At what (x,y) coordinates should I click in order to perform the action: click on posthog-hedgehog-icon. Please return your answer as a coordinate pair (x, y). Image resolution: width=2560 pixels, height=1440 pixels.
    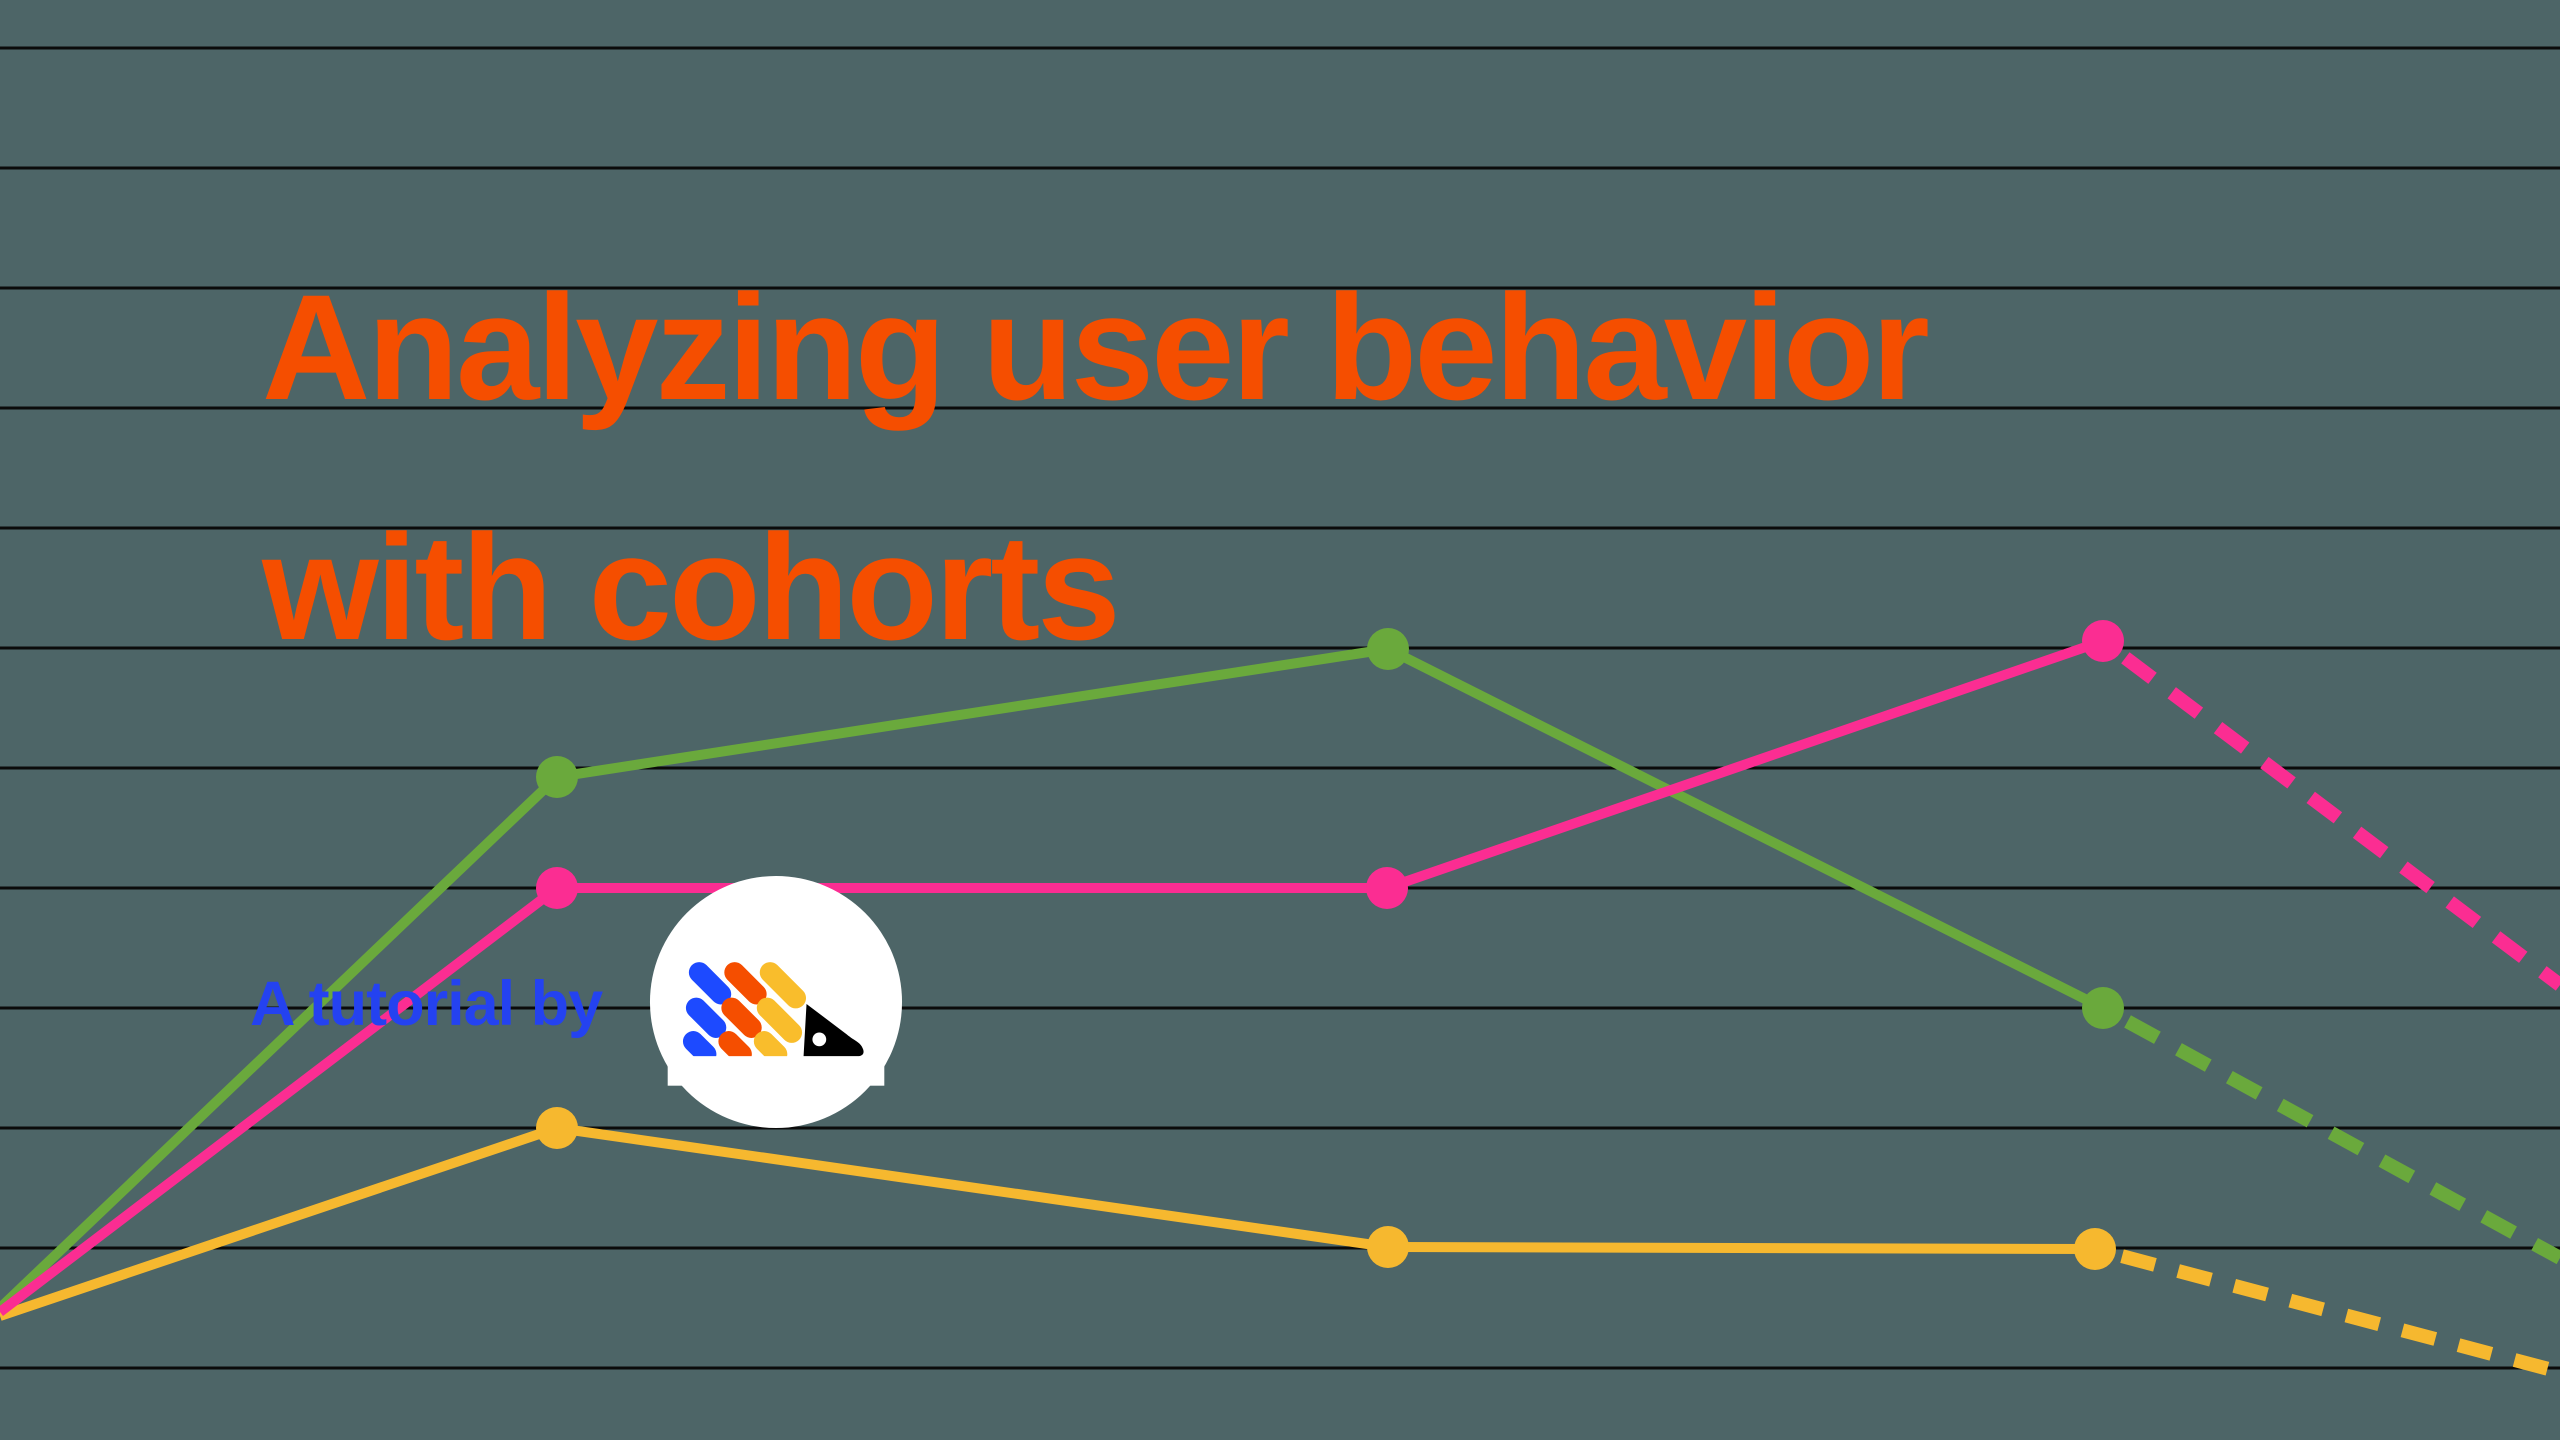
    Looking at the image, I should click on (776, 1002).